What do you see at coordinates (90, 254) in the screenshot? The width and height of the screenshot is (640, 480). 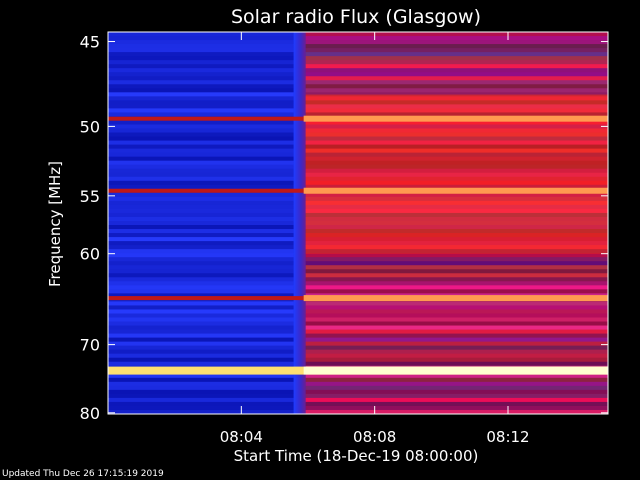 I see `y-tick-label: 60` at bounding box center [90, 254].